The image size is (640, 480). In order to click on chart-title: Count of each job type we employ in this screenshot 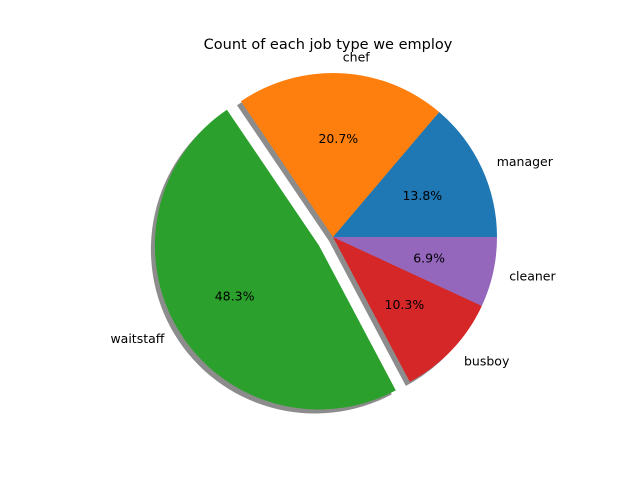, I will do `click(328, 45)`.